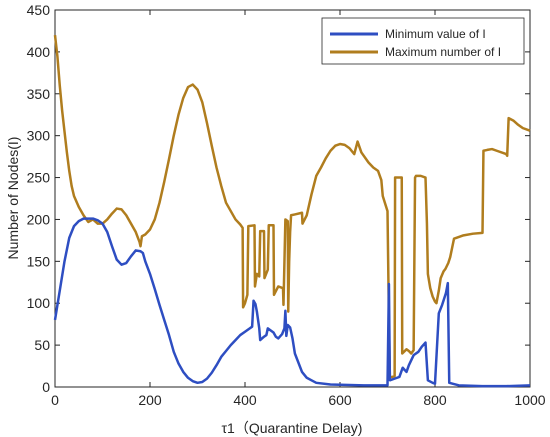 The height and width of the screenshot is (437, 550). I want to click on y-tick-label: 100, so click(39, 303).